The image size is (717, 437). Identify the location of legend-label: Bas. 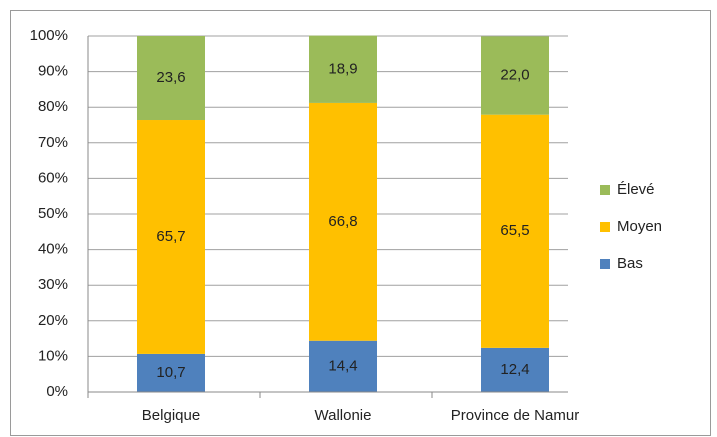
(630, 263).